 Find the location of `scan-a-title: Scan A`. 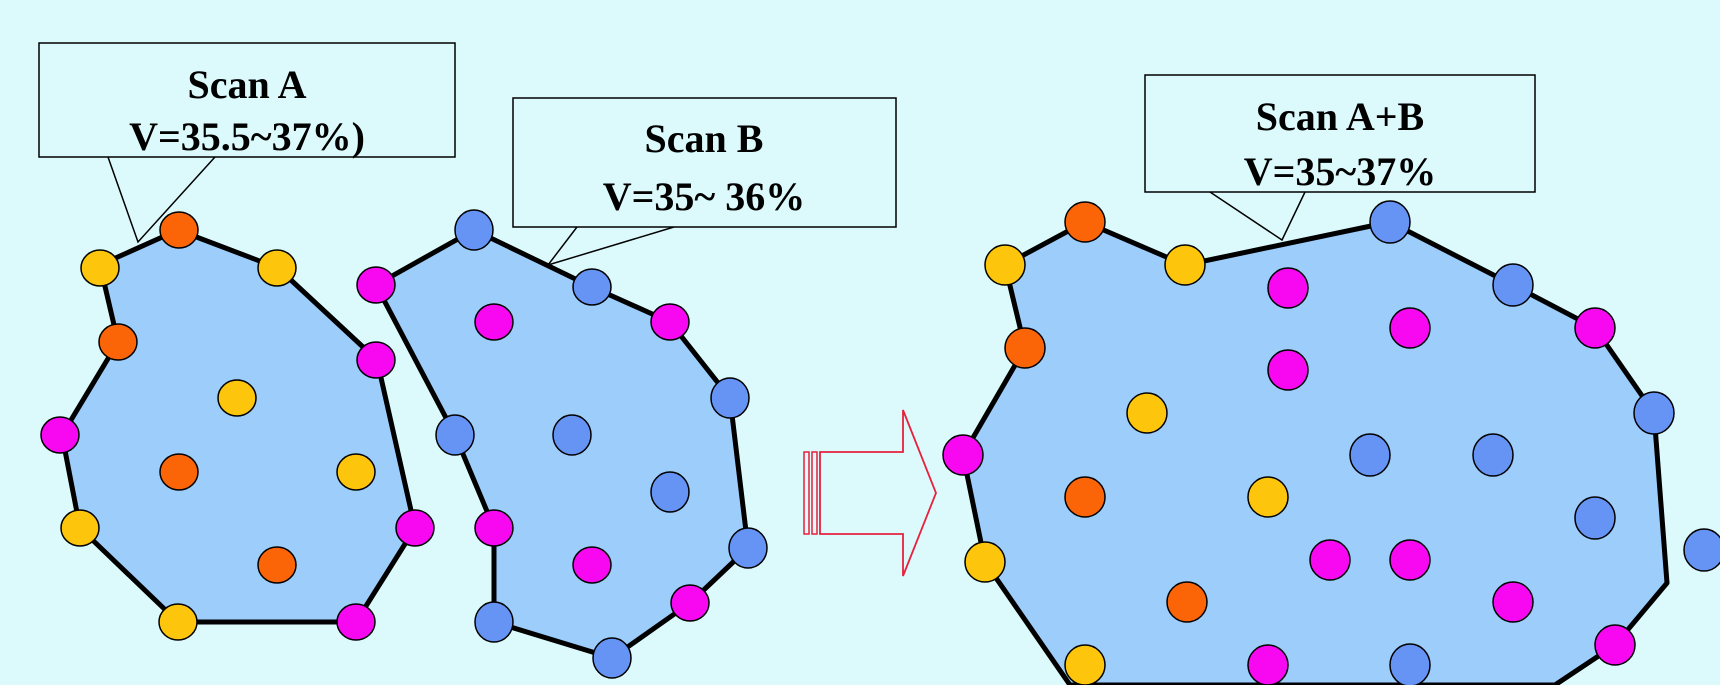

scan-a-title: Scan A is located at coordinates (247, 84).